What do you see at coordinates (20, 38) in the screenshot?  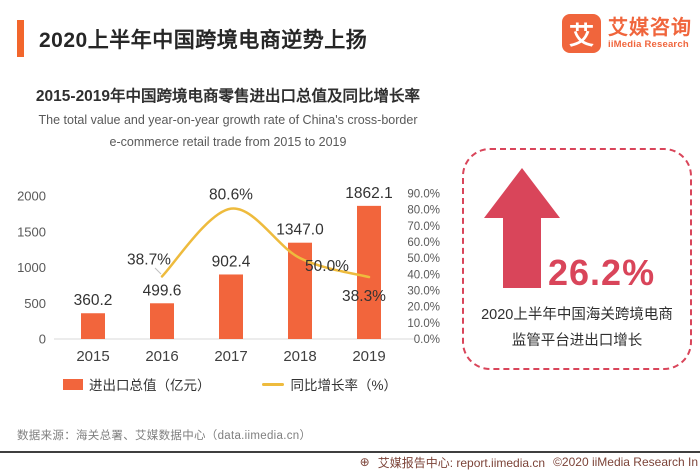 I see `header-accent-bar` at bounding box center [20, 38].